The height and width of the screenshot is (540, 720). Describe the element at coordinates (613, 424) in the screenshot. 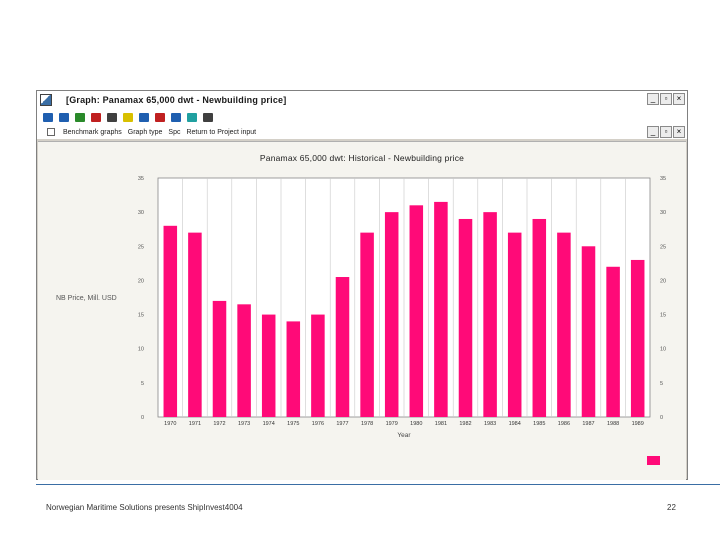

I see `x-tick-label: 1988` at that location.